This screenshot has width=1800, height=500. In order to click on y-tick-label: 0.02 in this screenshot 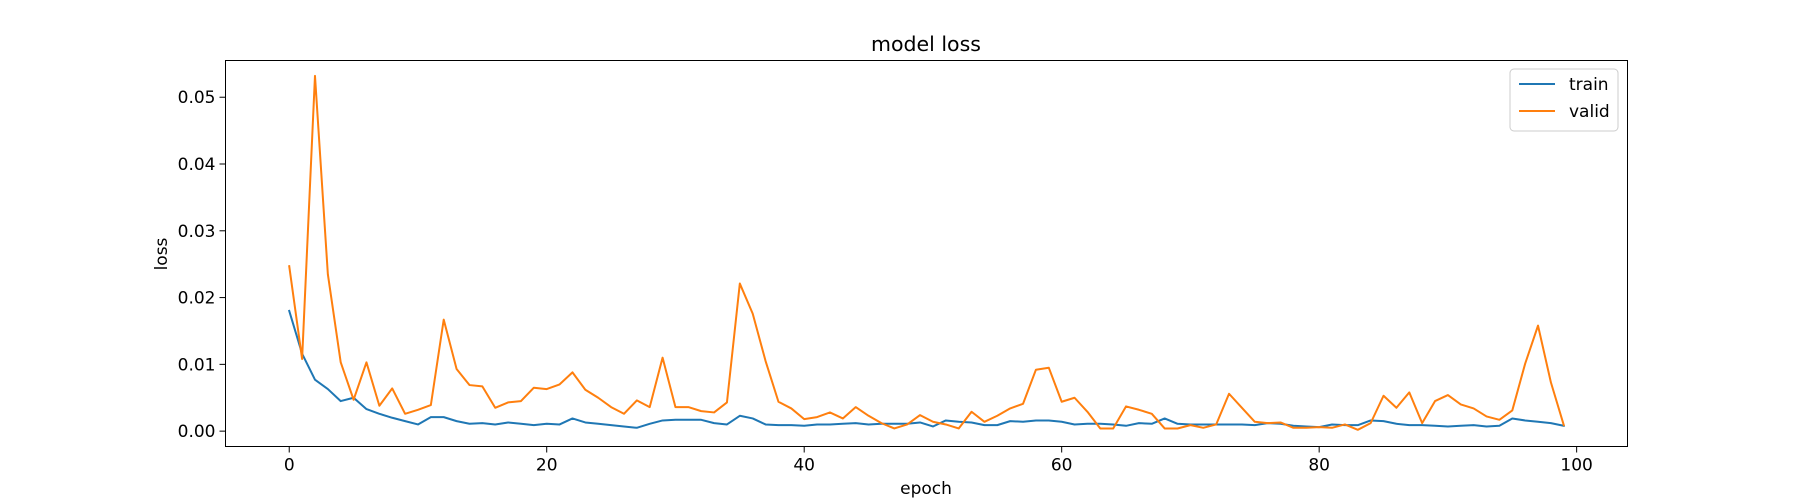, I will do `click(197, 299)`.